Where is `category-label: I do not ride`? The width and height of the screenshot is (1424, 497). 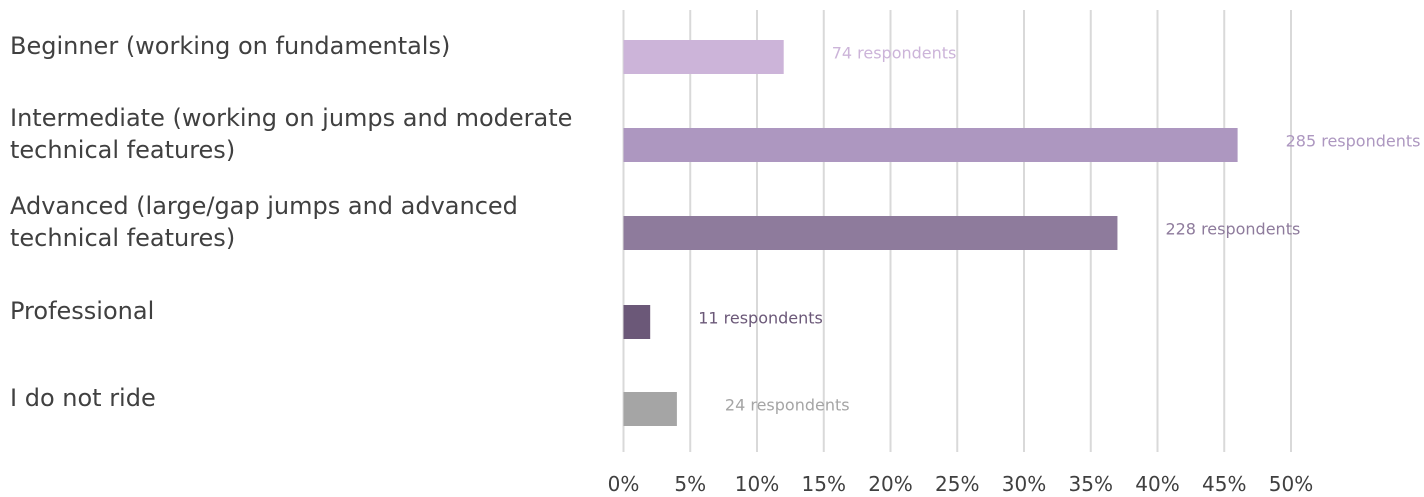
category-label: I do not ride is located at coordinates (83, 398).